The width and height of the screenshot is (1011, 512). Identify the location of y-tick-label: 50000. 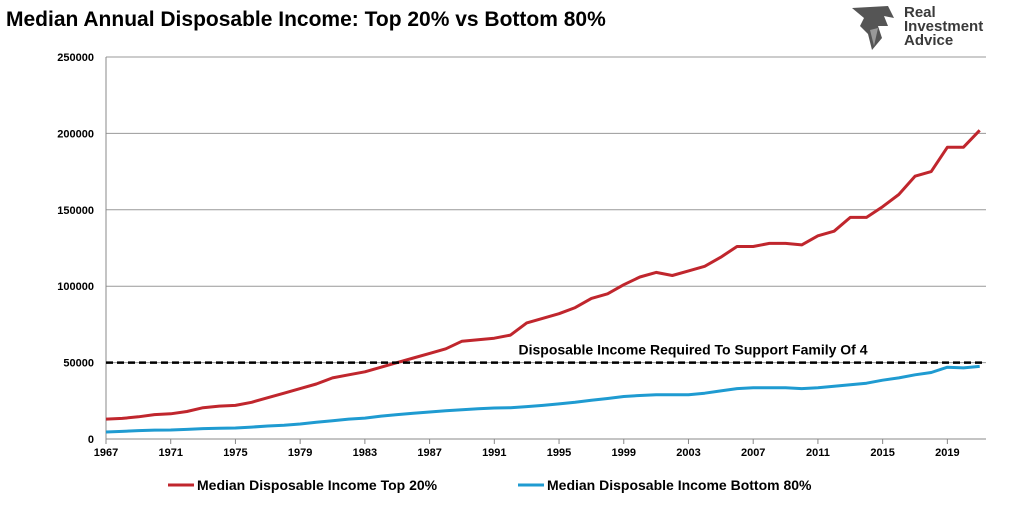
(78, 364).